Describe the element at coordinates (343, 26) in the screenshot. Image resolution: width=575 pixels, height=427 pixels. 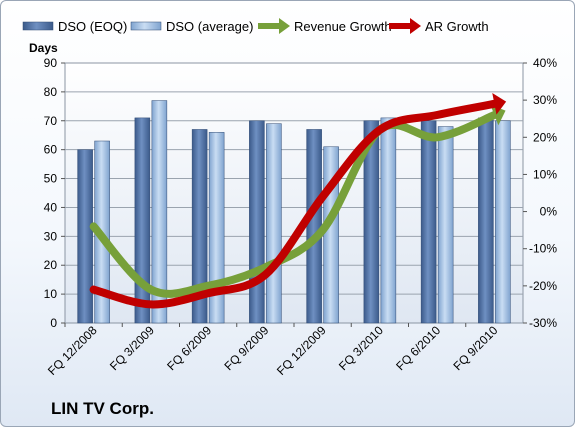
I see `legend-label: Revenue Growth` at that location.